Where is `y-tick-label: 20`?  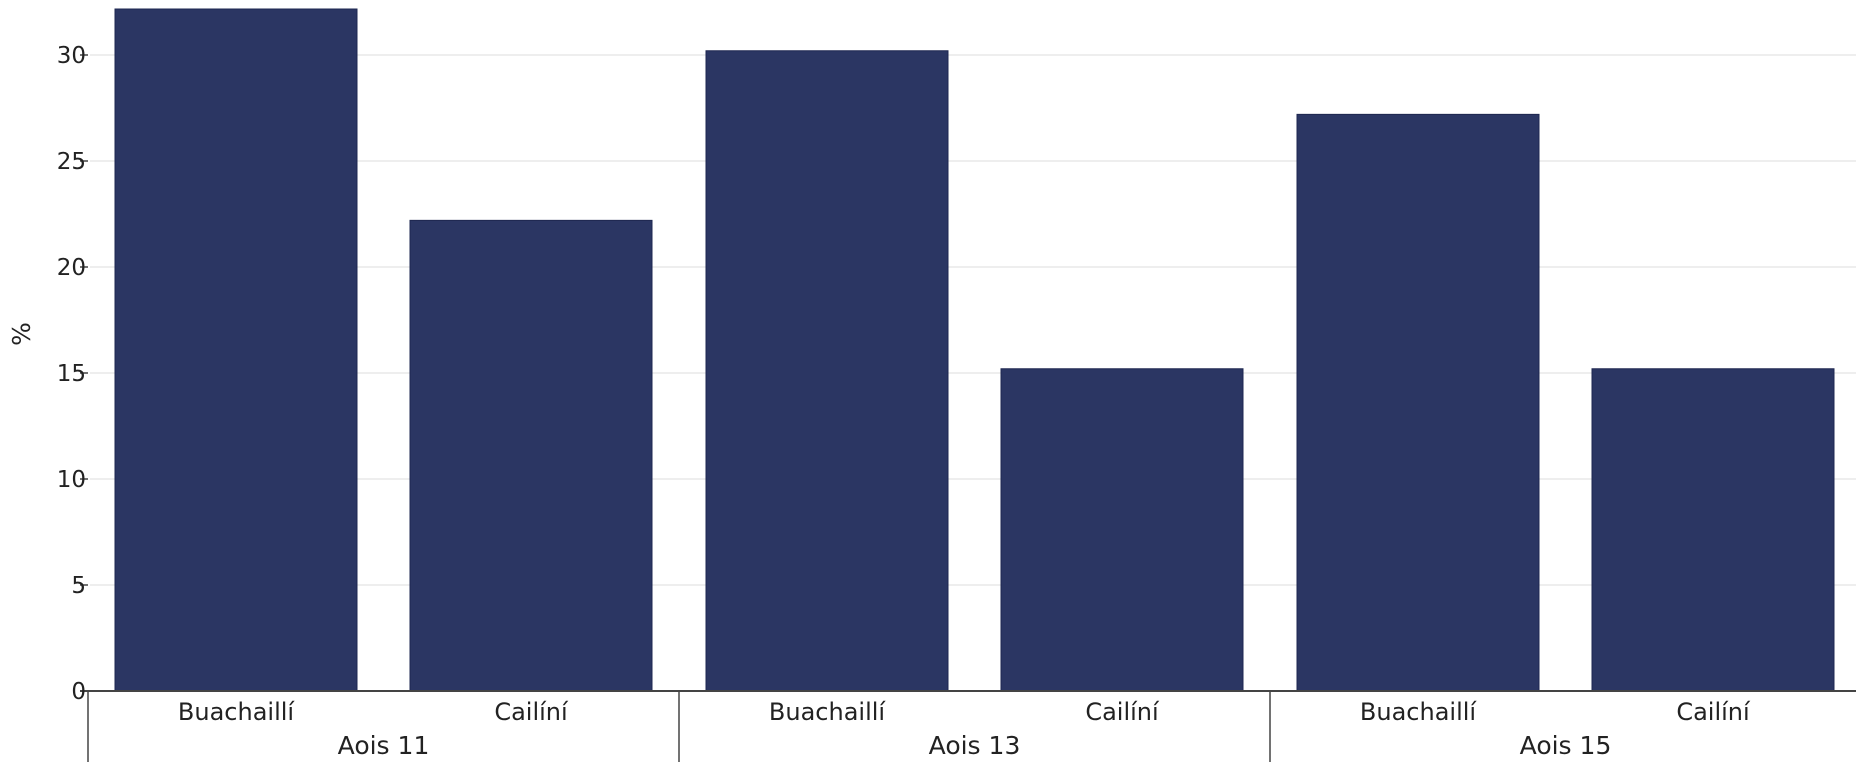
y-tick-label: 20 is located at coordinates (71, 268).